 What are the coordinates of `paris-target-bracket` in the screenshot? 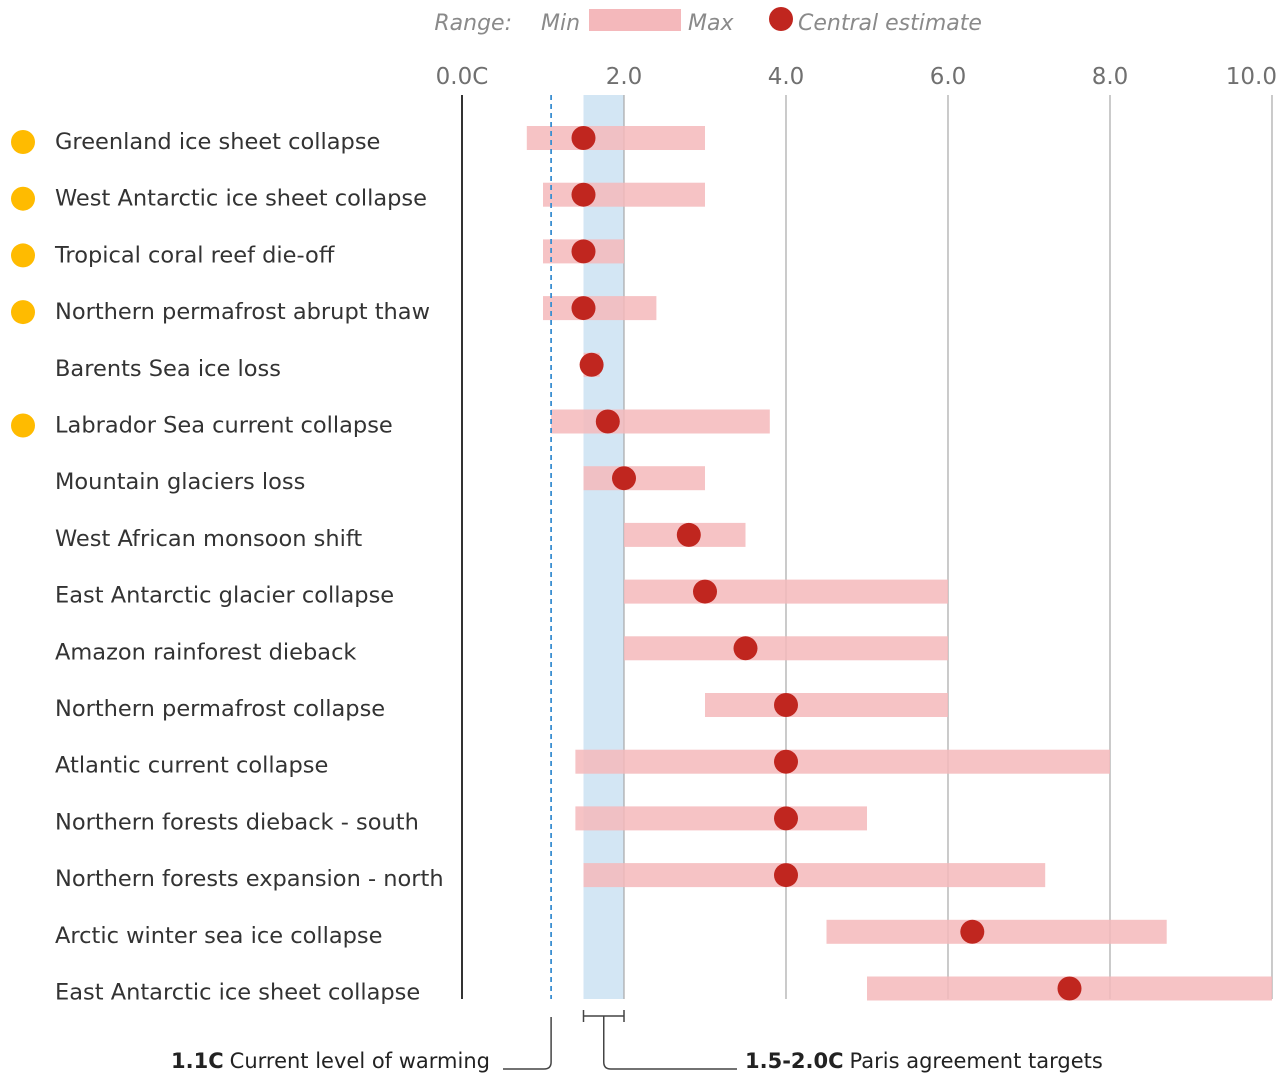 It's located at (661, 1039).